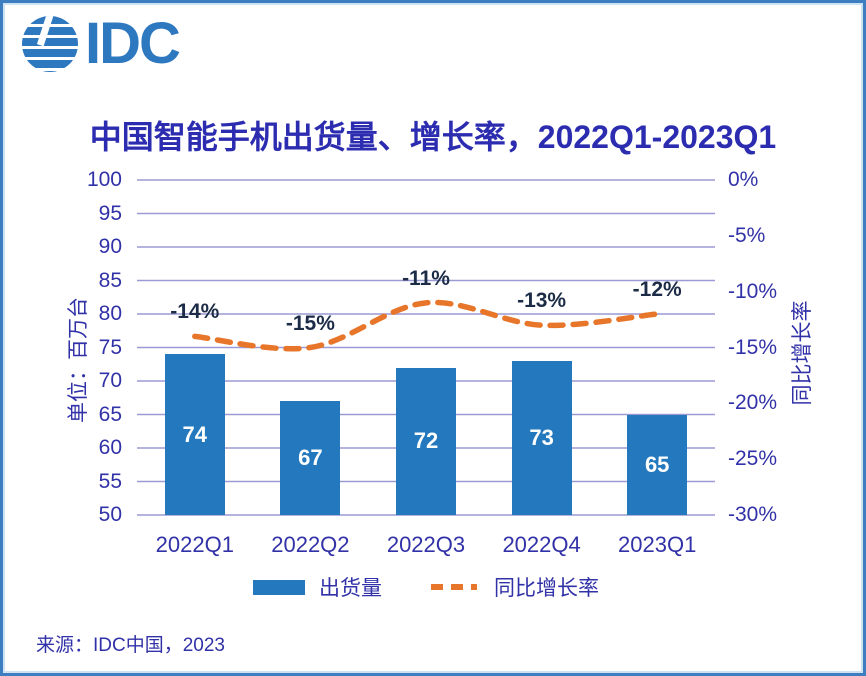 This screenshot has width=866, height=676. I want to click on legend-bar-label: 出货量, so click(350, 588).